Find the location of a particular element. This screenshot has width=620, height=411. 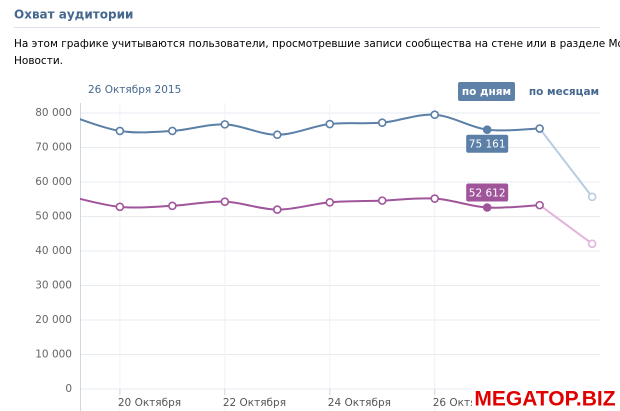

y-tick-label: 30 000 is located at coordinates (53, 286).